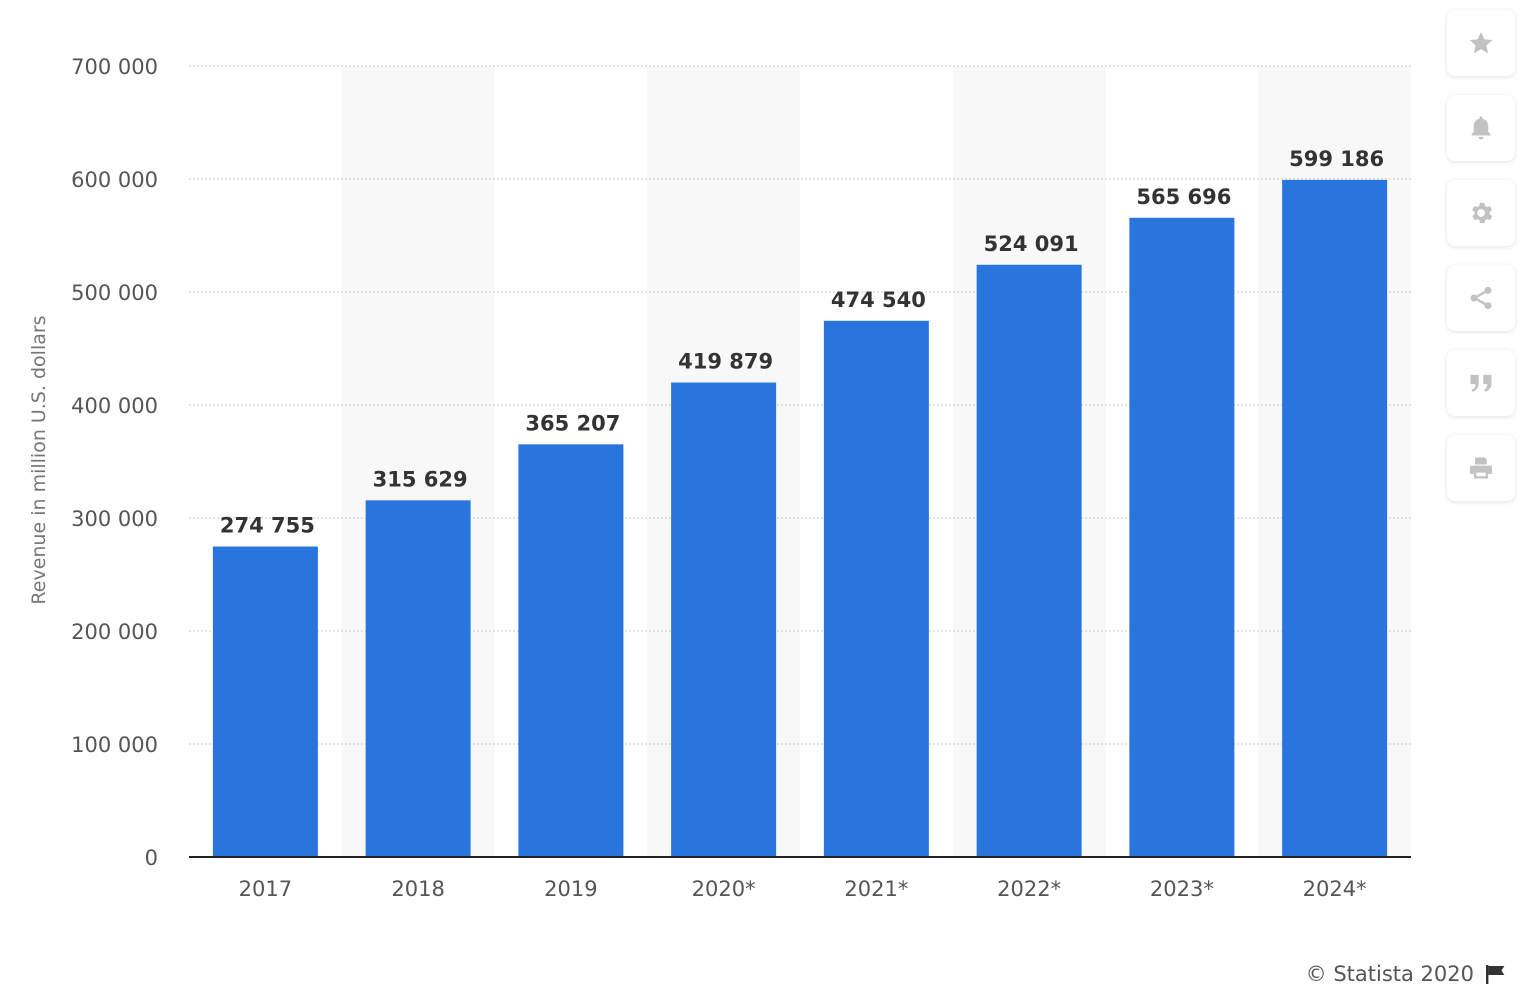  What do you see at coordinates (803, 889) in the screenshot?
I see `x-axis-labels: 2017 2018 2019 2020* 2021* 2022* 2023* 2024*` at bounding box center [803, 889].